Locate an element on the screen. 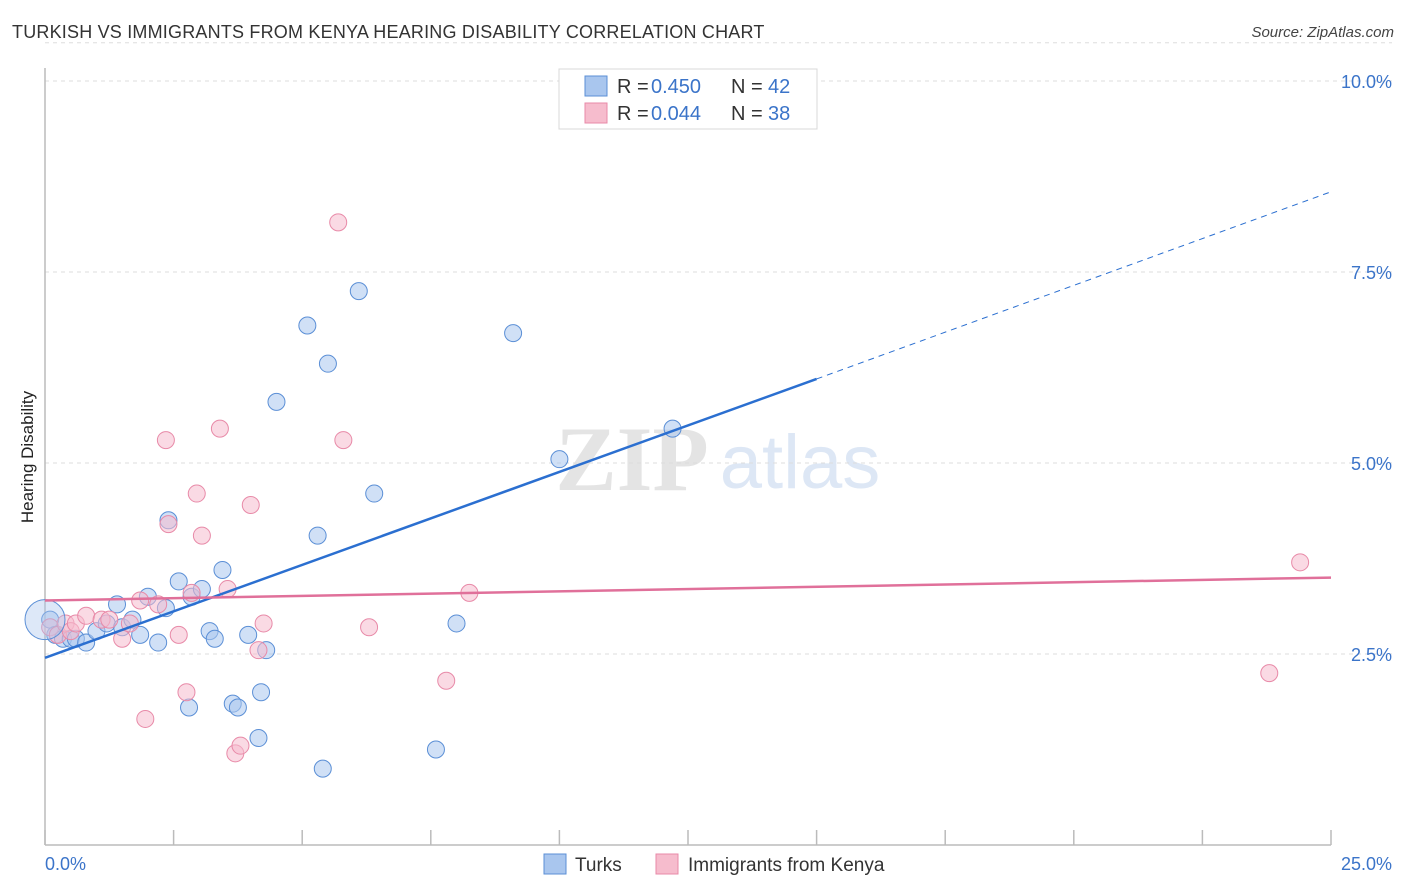 Image resolution: width=1406 pixels, height=892 pixels. y-tick-label-3: 10.0% is located at coordinates (1366, 82).